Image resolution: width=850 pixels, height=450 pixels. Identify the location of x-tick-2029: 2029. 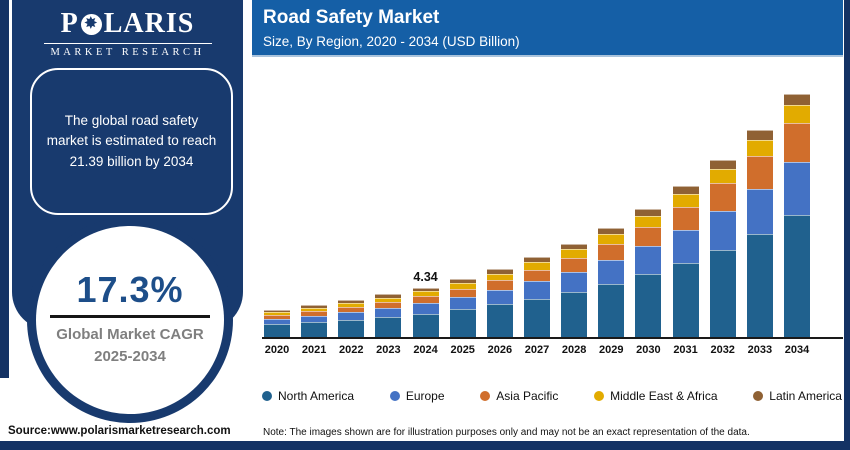
(611, 350).